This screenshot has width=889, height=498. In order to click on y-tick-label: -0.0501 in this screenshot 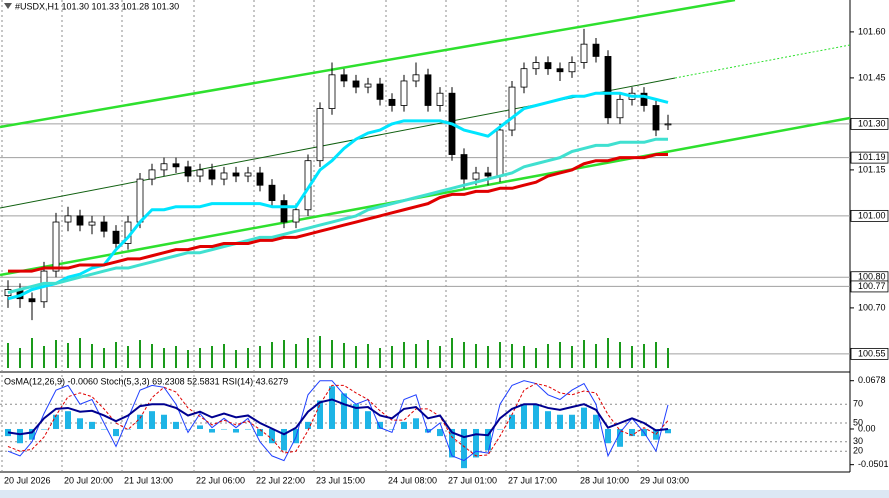, I will do `click(873, 464)`.